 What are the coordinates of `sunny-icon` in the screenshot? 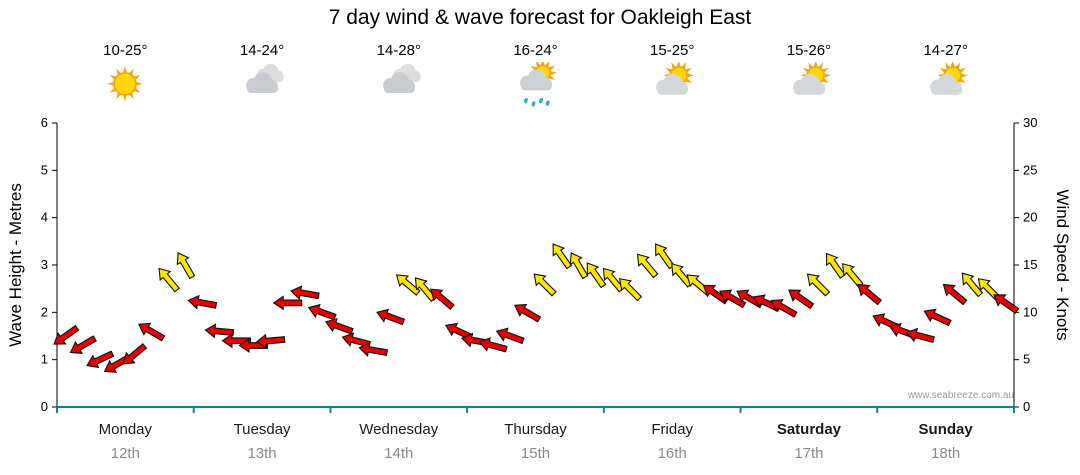 It's located at (125, 84).